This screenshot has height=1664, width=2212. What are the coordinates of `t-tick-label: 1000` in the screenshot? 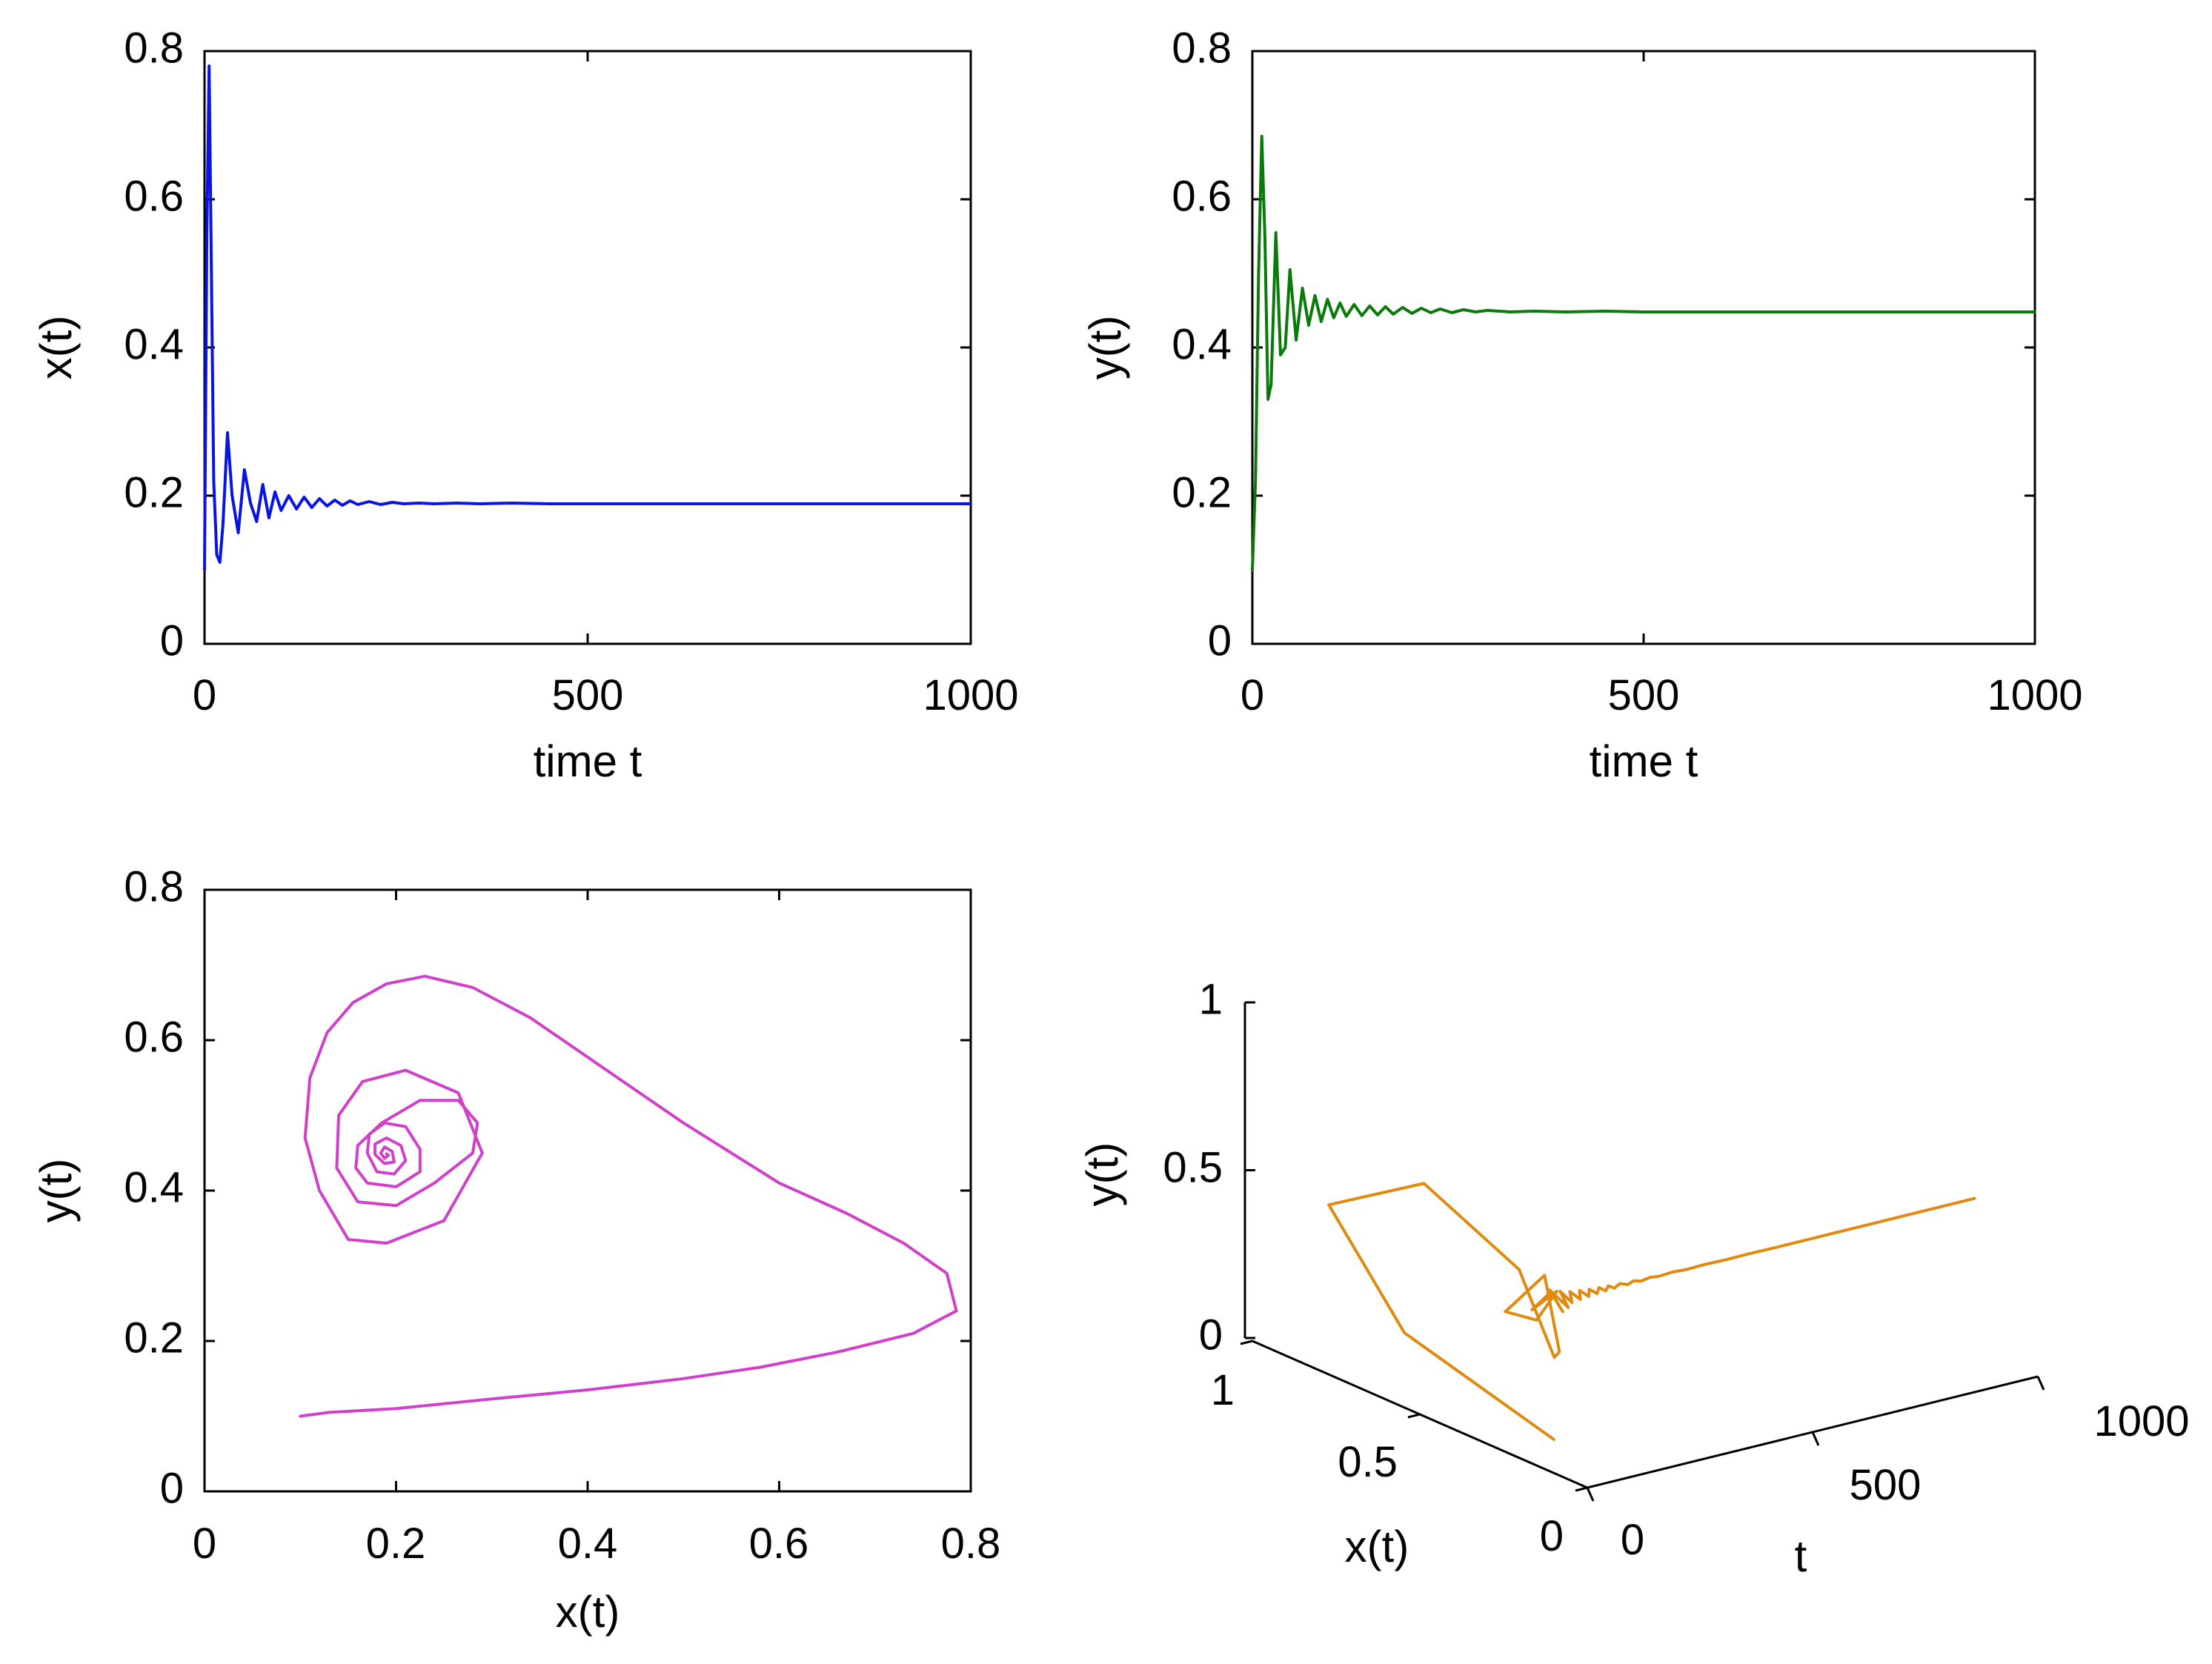 It's located at (2141, 1421).